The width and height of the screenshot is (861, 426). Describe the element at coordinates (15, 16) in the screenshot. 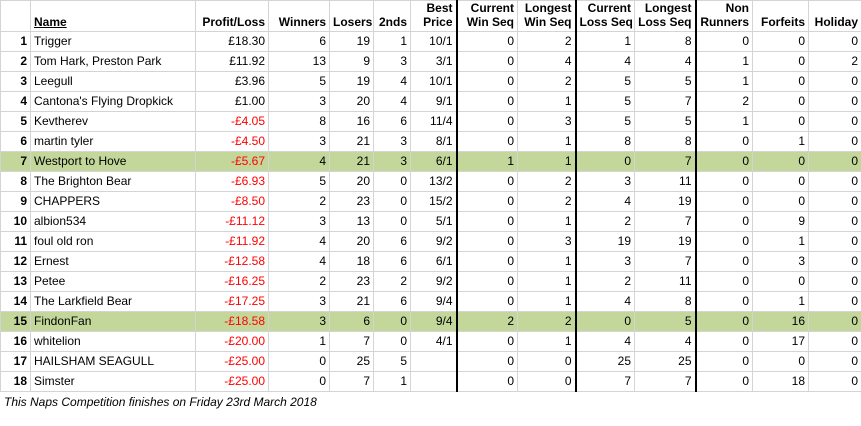

I see `header-cell` at that location.